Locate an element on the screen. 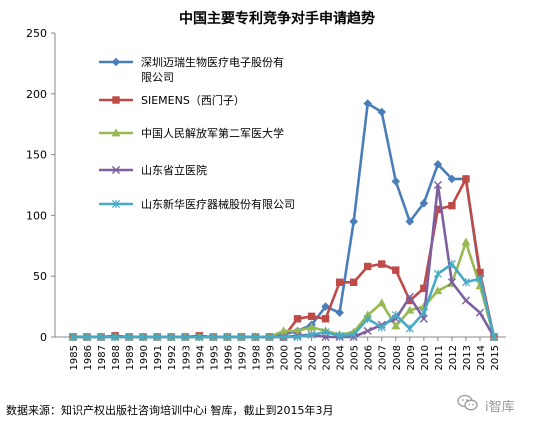 This screenshot has height=428, width=554. x-tick-label: 1988 is located at coordinates (116, 357).